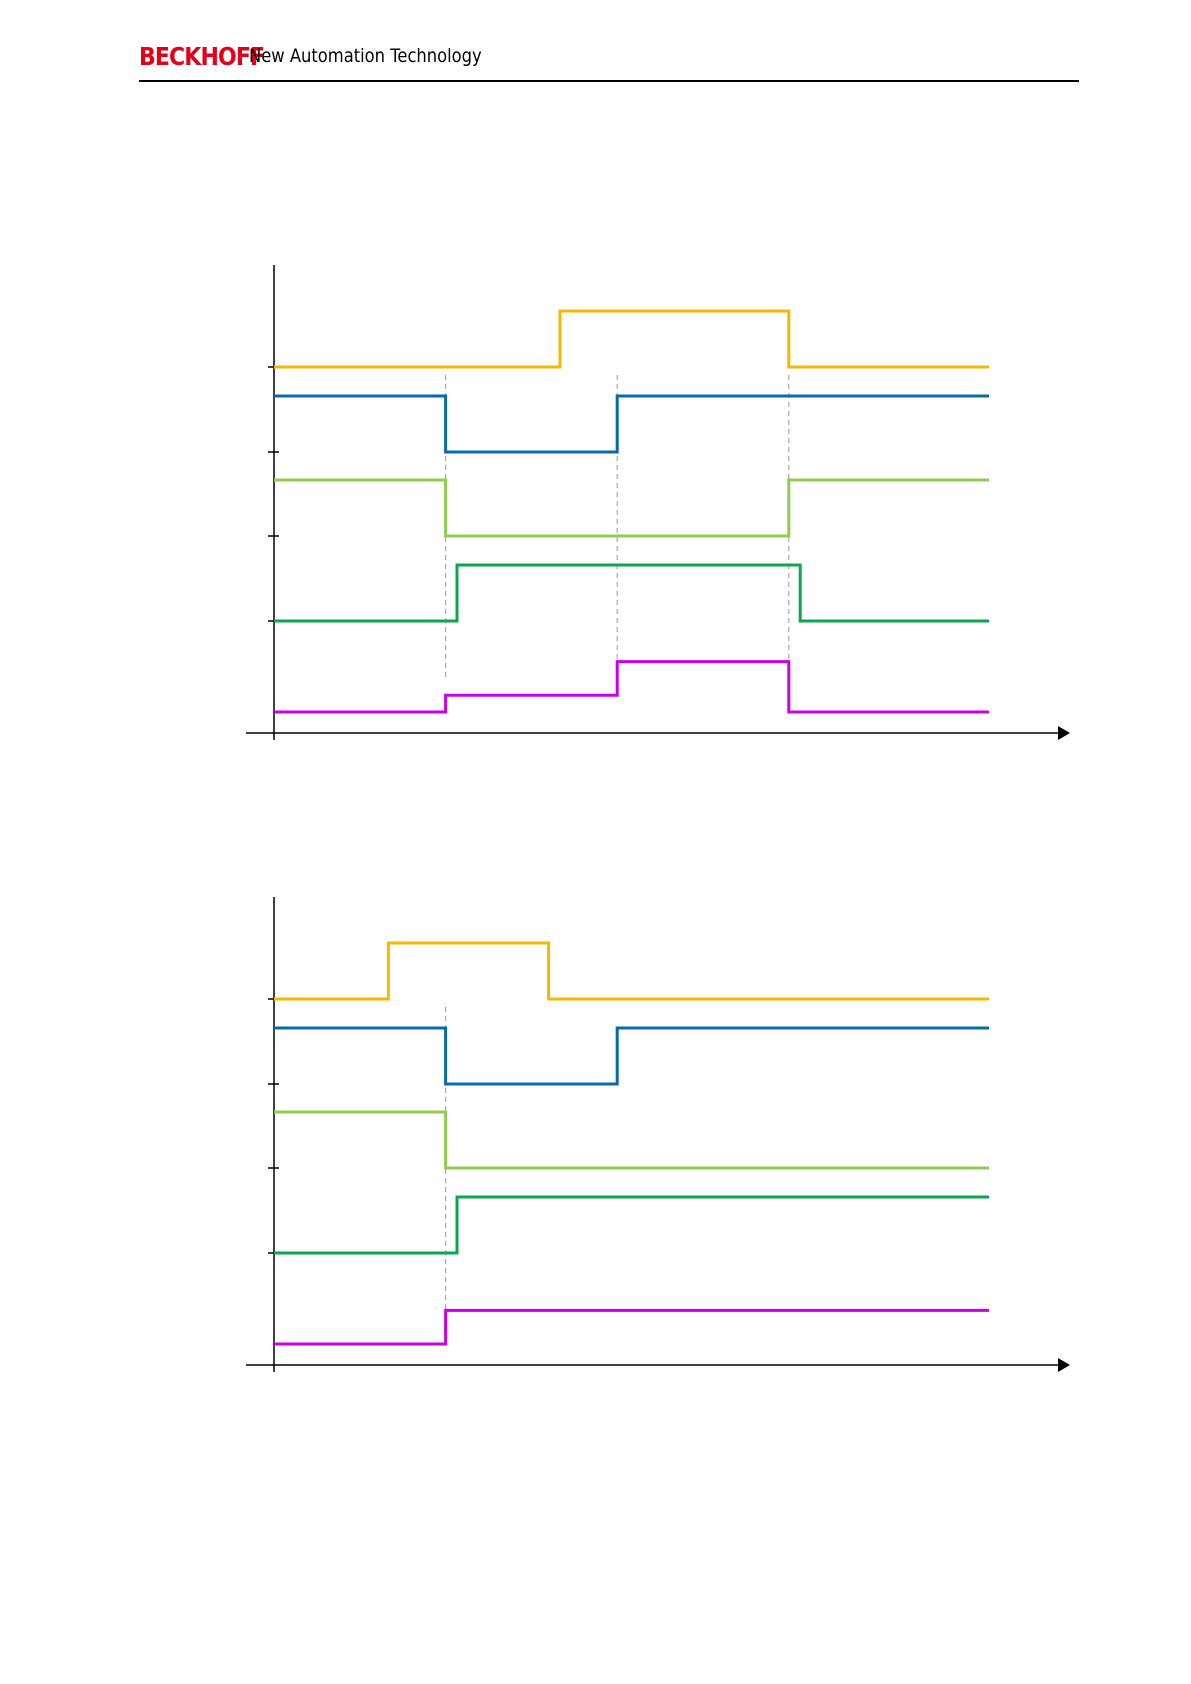 The height and width of the screenshot is (1684, 1191). Describe the element at coordinates (609, 61) in the screenshot. I see `page-header: BECKHOFF New Automation Technology` at that location.